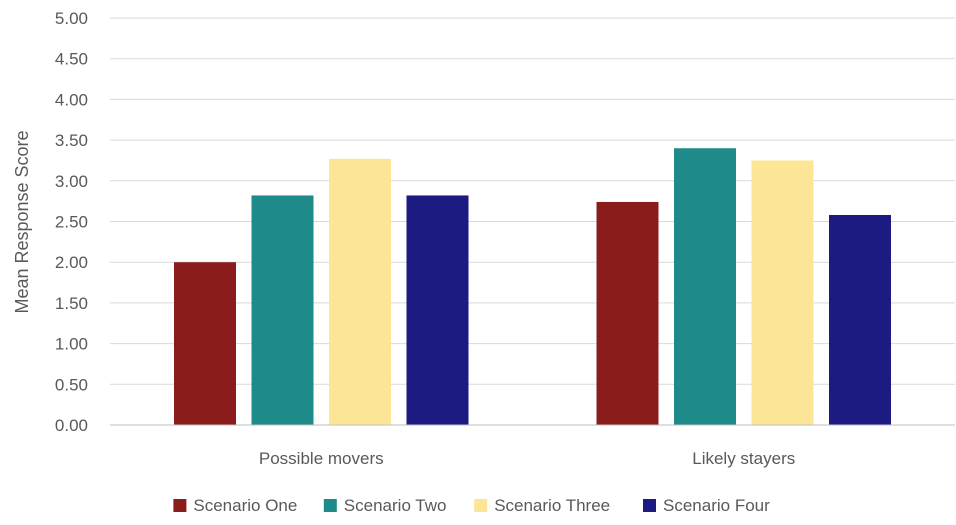 Image resolution: width=956 pixels, height=525 pixels. What do you see at coordinates (71, 181) in the screenshot?
I see `y-tick-label: 3.00` at bounding box center [71, 181].